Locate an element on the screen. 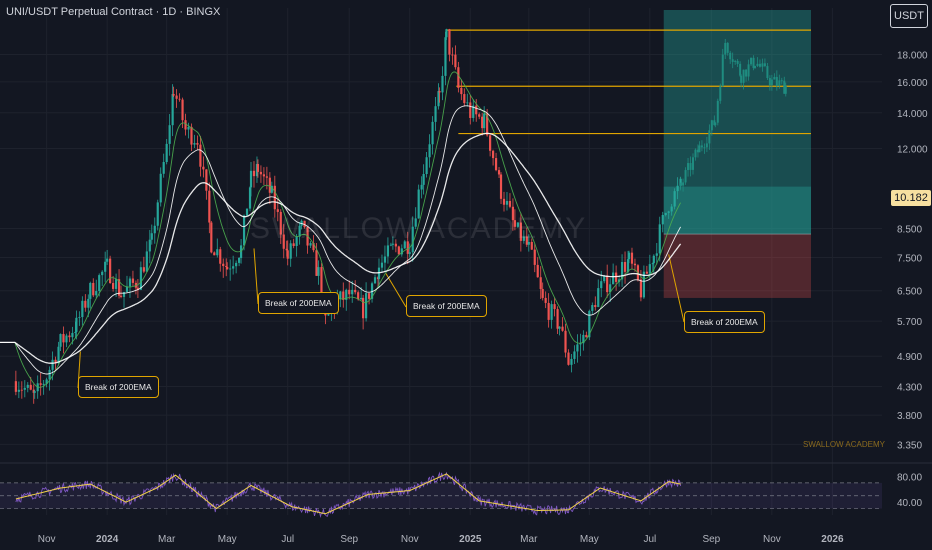 The image size is (932, 550). chart-title: UNI/USDT Perpetual Contract · 1D · BINGX is located at coordinates (113, 12).